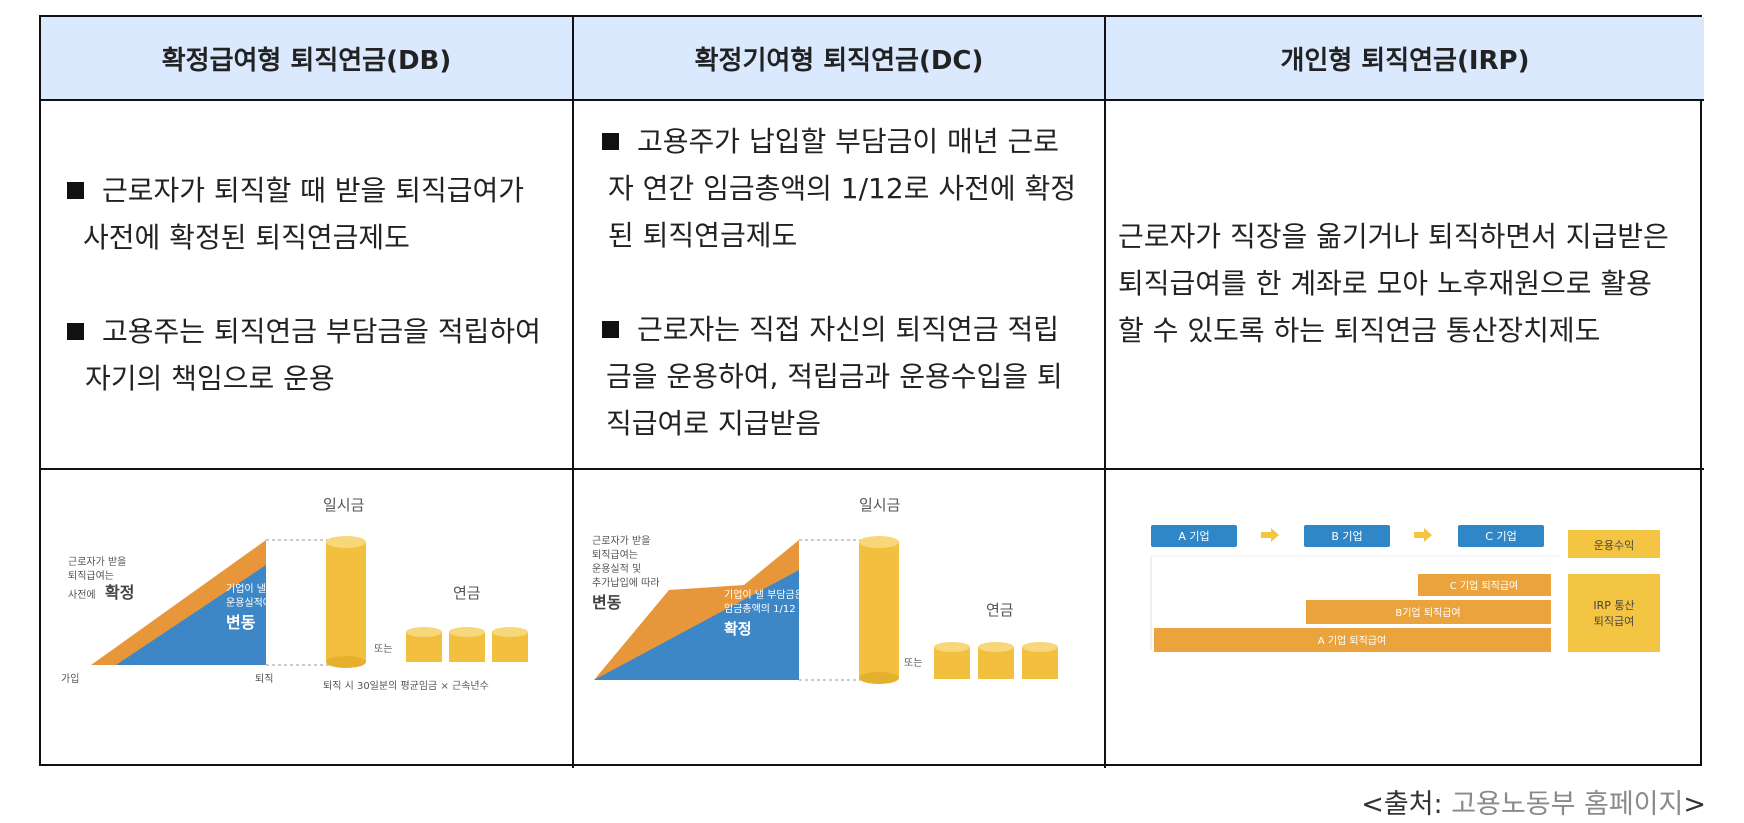 The width and height of the screenshot is (1744, 823). What do you see at coordinates (241, 622) in the screenshot?
I see `db-variable-label: 변동` at bounding box center [241, 622].